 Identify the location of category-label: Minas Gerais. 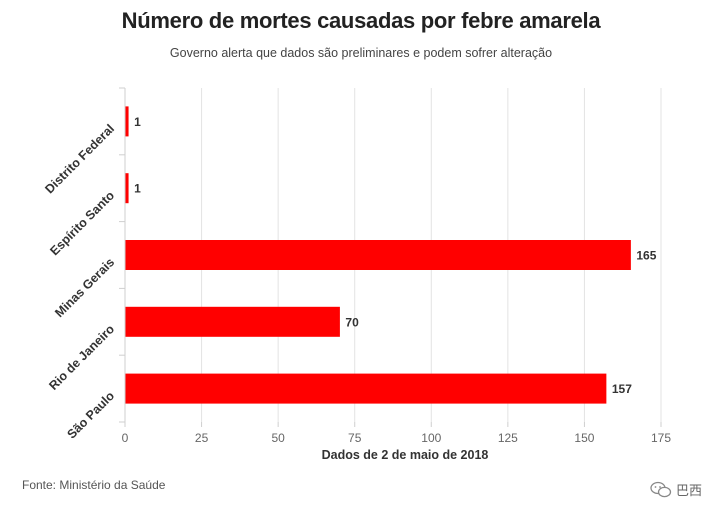
(84, 287).